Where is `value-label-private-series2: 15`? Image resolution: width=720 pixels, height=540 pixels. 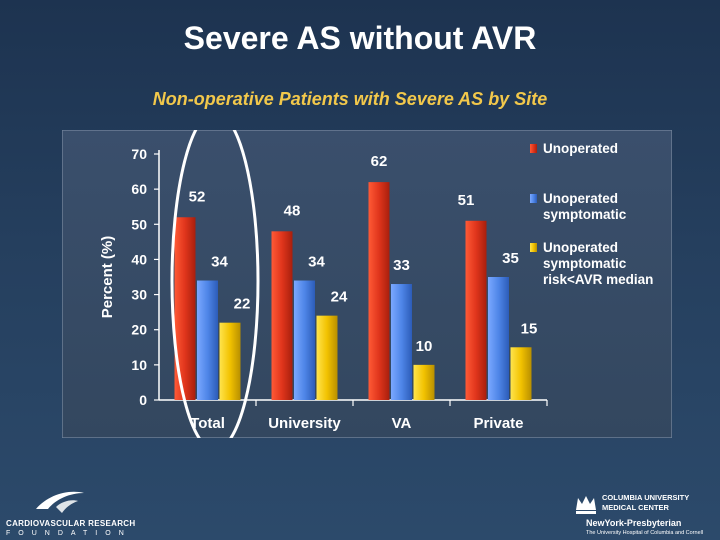
value-label-private-series2: 15 is located at coordinates (529, 328).